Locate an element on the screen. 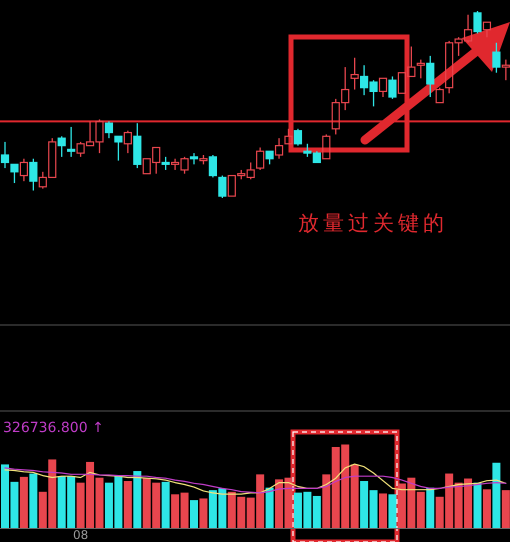 The height and width of the screenshot is (542, 510). x-tick-label: 08 is located at coordinates (80, 535).